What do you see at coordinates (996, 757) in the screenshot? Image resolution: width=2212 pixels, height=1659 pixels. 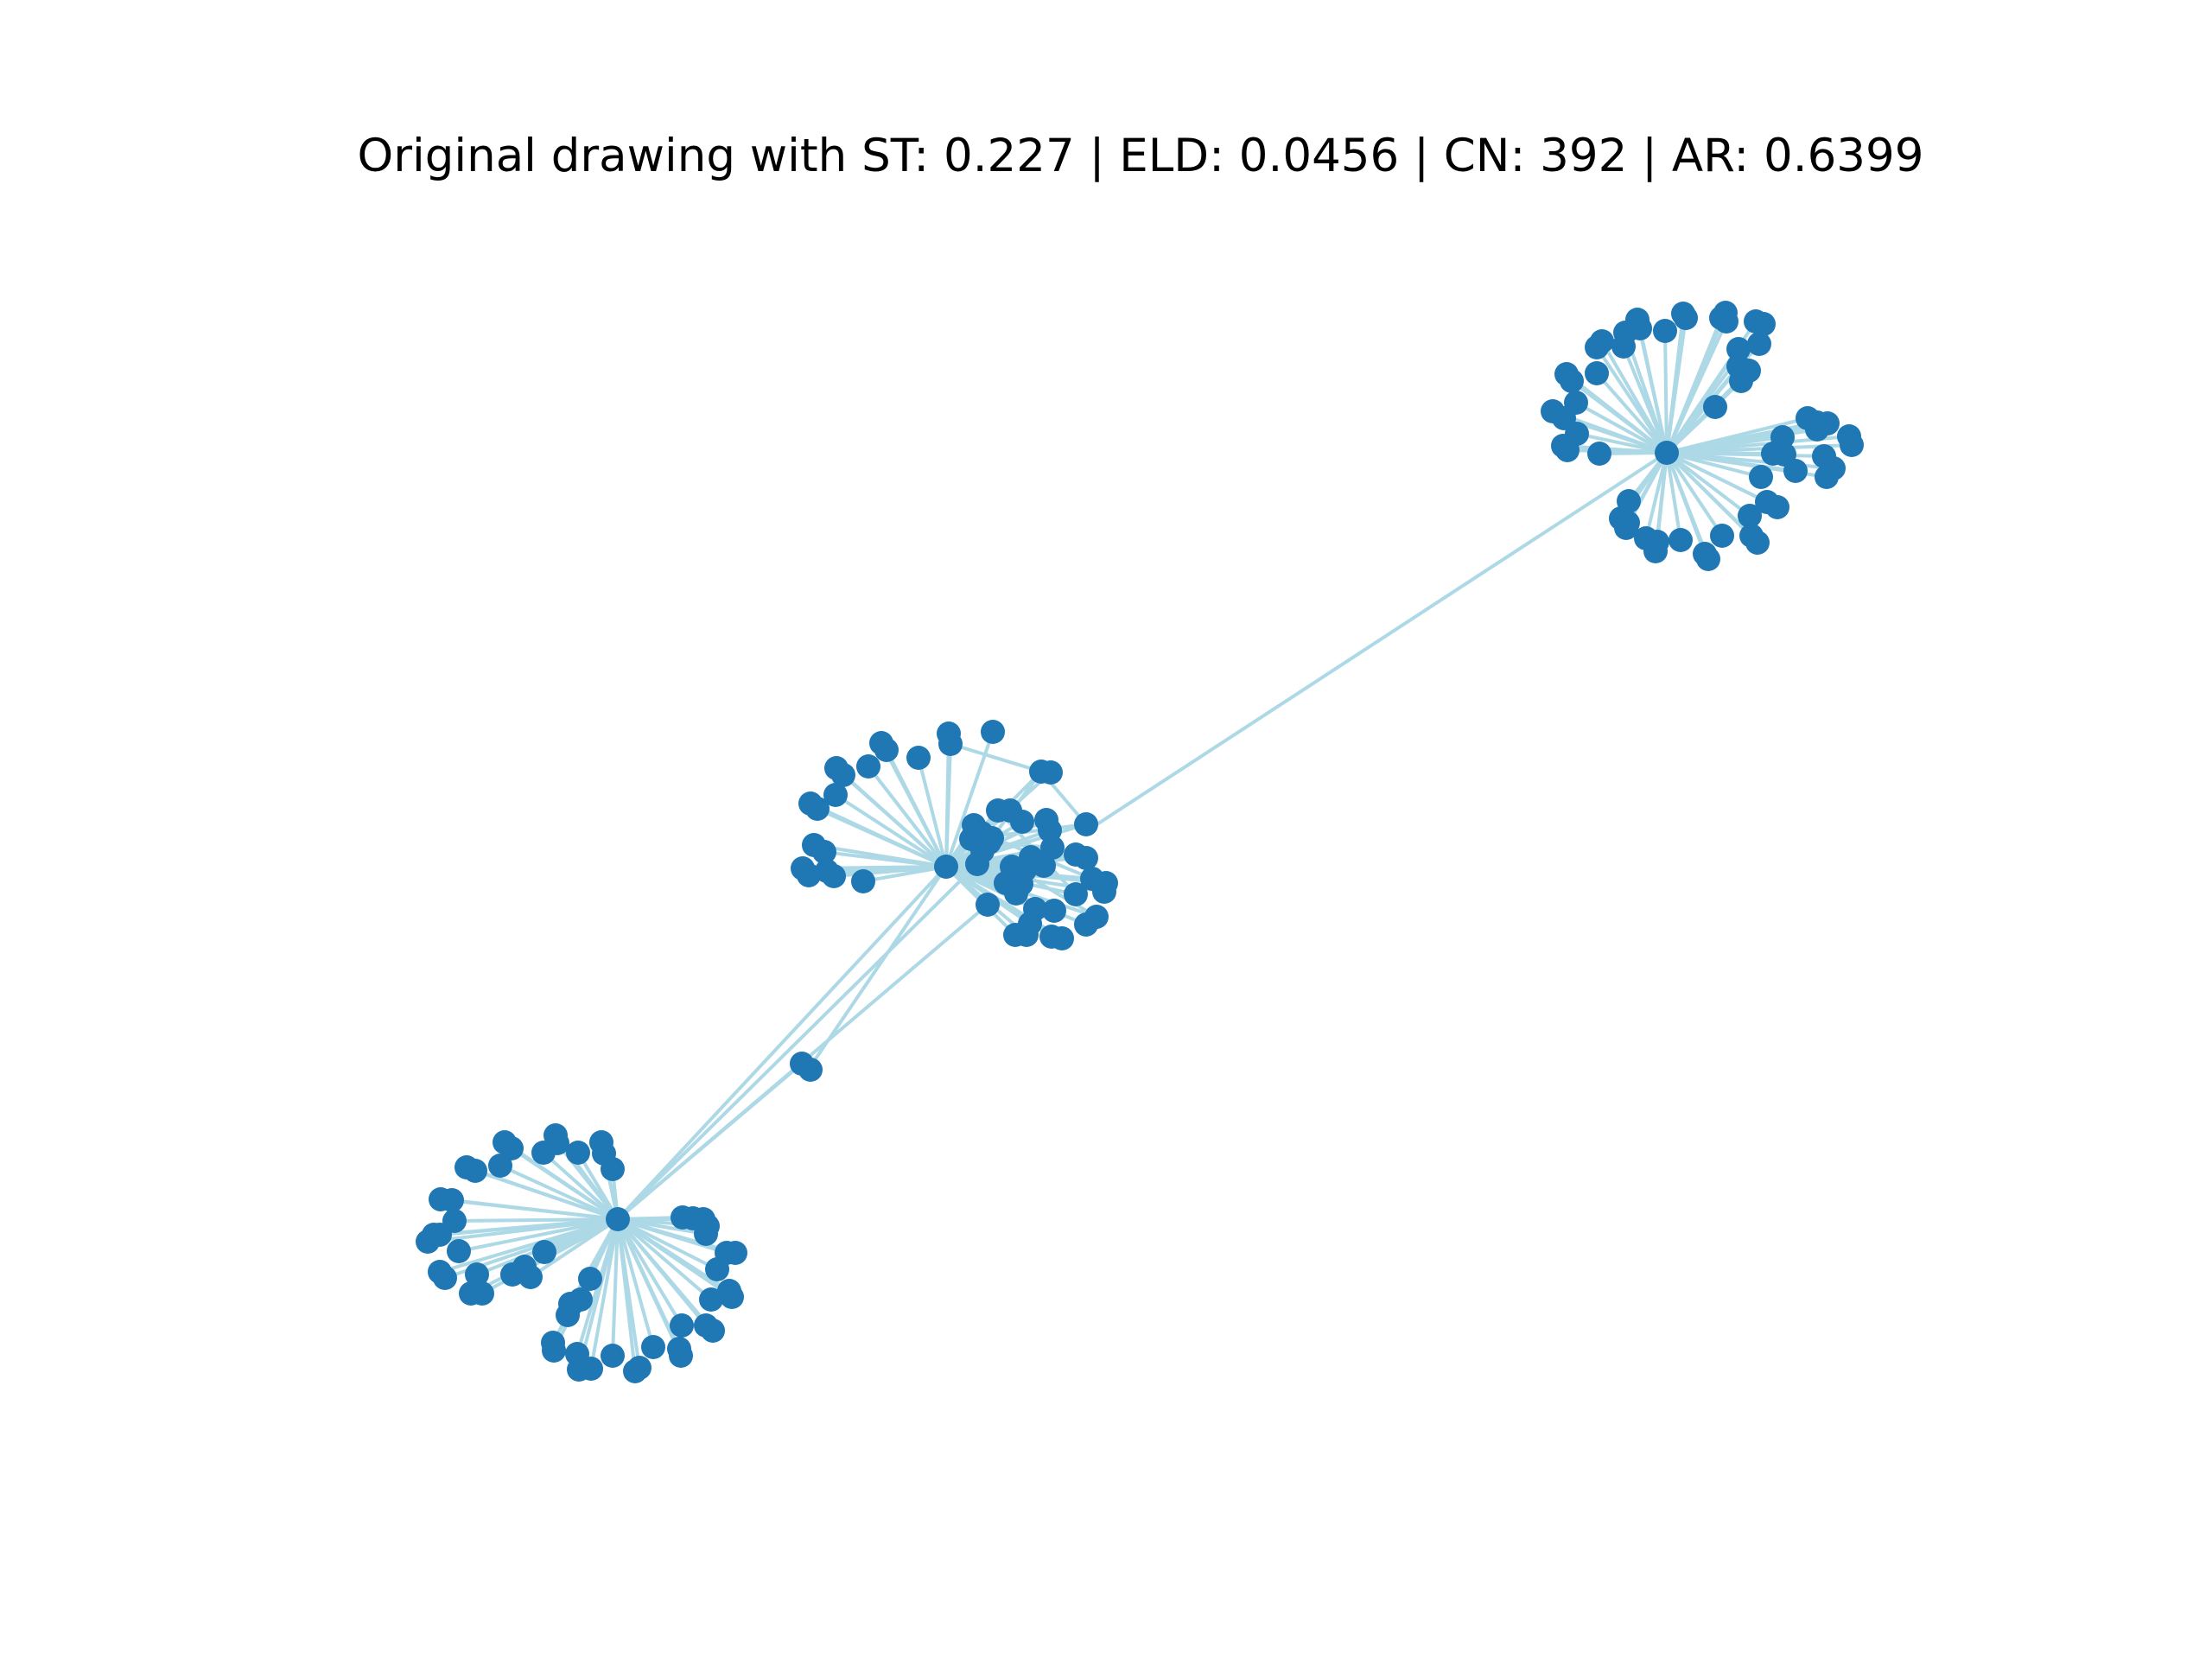 I see `cluster-edge` at bounding box center [996, 757].